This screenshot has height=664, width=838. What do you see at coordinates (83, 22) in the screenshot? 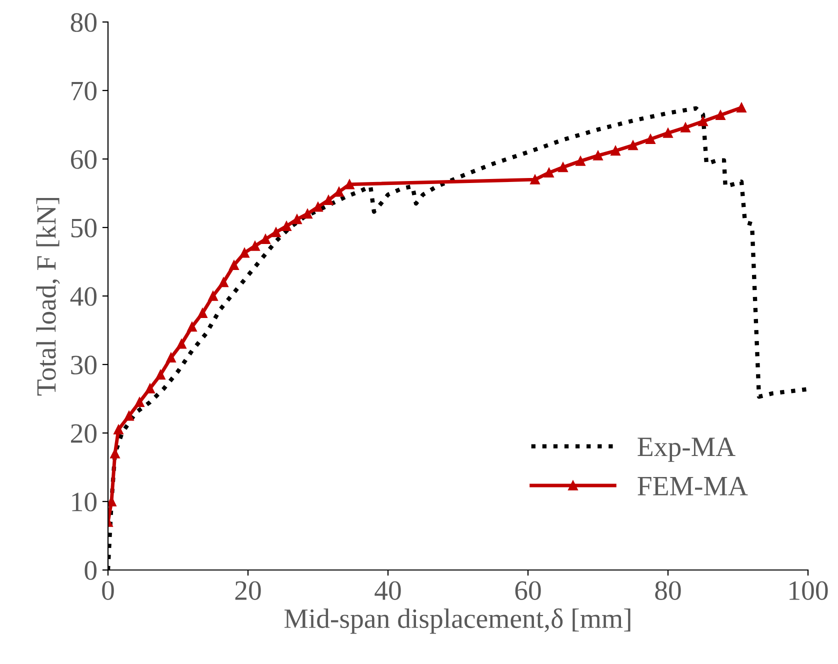
I see `y-tick-label: 80` at bounding box center [83, 22].